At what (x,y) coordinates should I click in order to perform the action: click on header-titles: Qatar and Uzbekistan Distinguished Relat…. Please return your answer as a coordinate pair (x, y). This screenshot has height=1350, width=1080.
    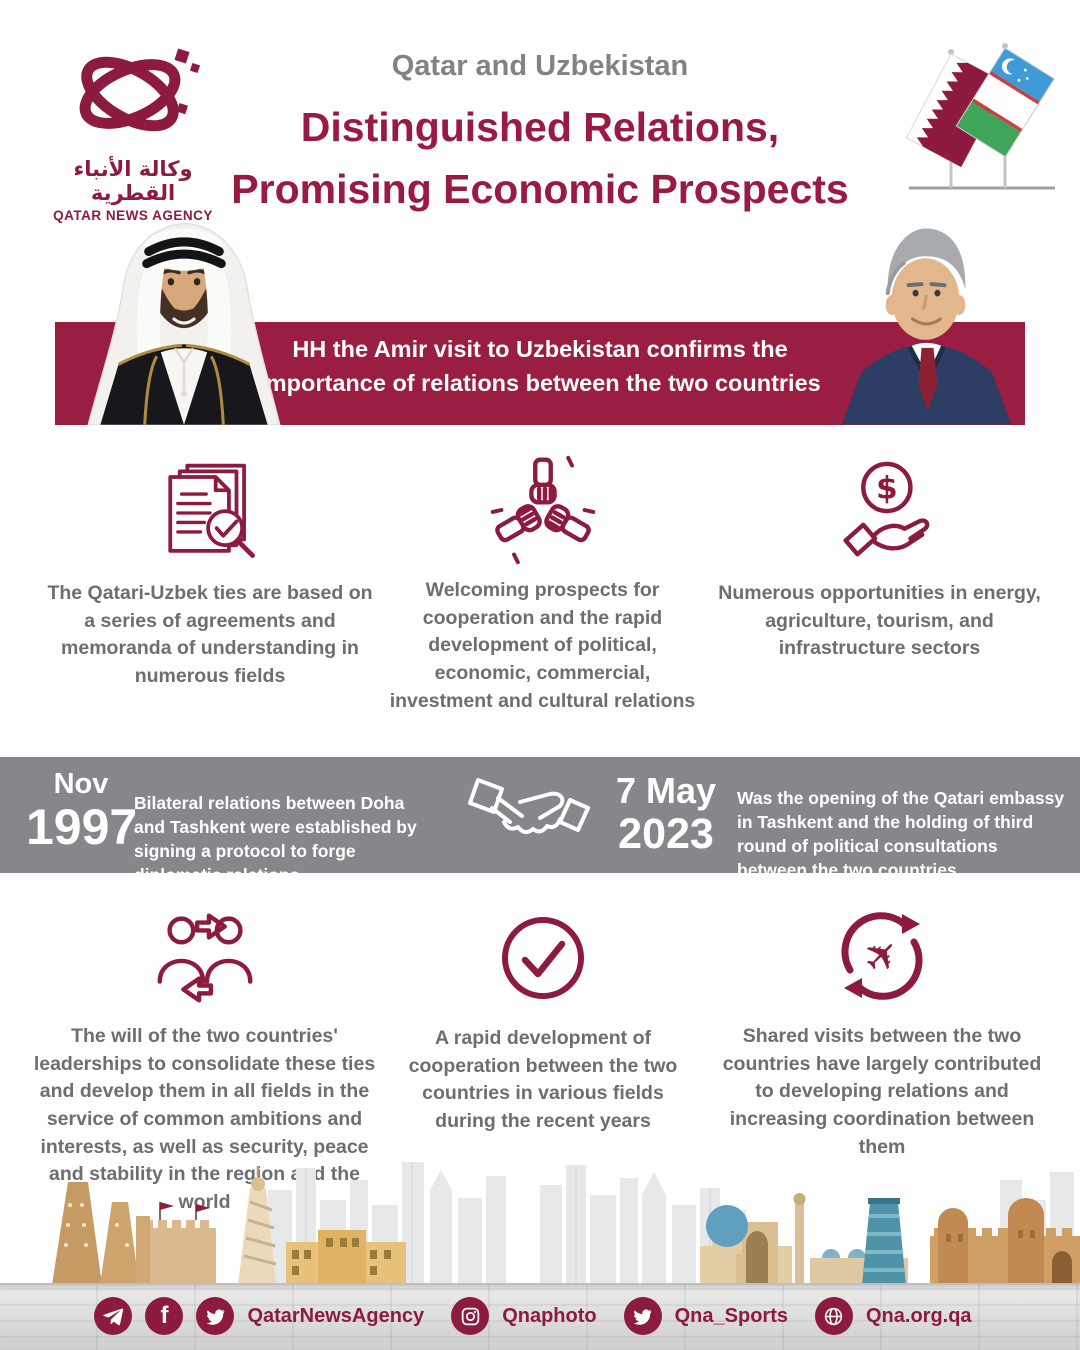
    Looking at the image, I should click on (540, 135).